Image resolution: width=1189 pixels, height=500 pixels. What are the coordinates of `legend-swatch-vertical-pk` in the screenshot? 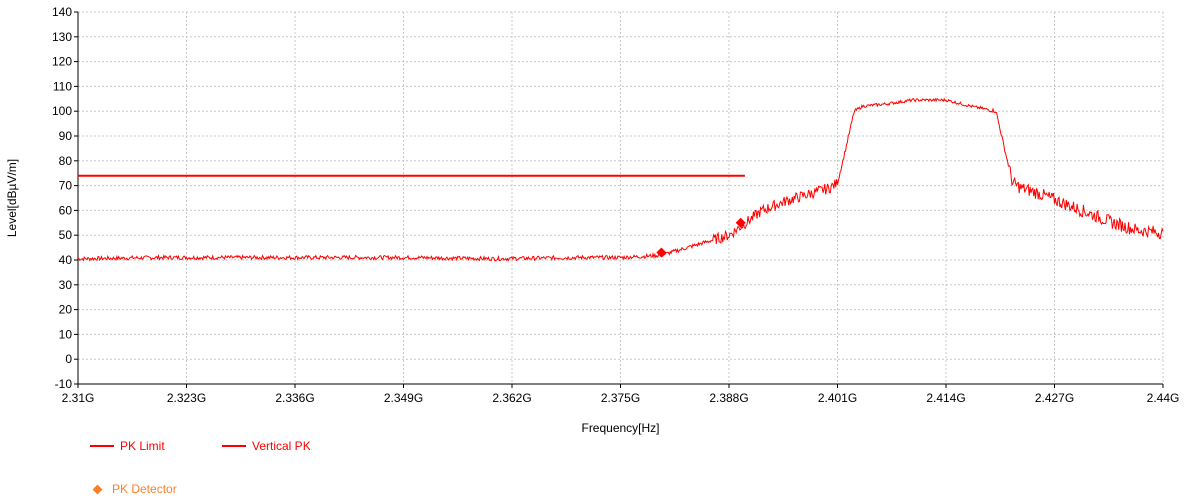 It's located at (234, 446).